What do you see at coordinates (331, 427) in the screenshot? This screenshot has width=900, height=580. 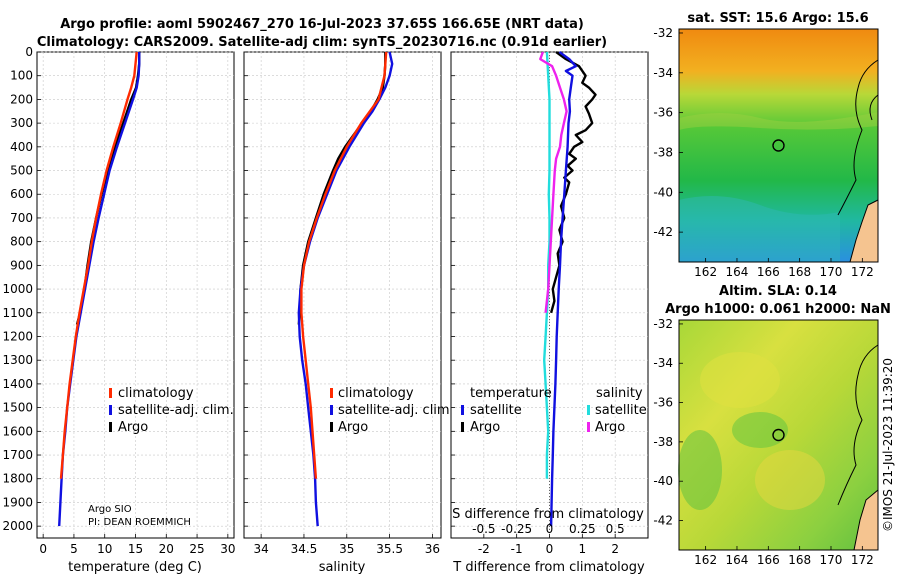 I see `legend-swatch-argo` at bounding box center [331, 427].